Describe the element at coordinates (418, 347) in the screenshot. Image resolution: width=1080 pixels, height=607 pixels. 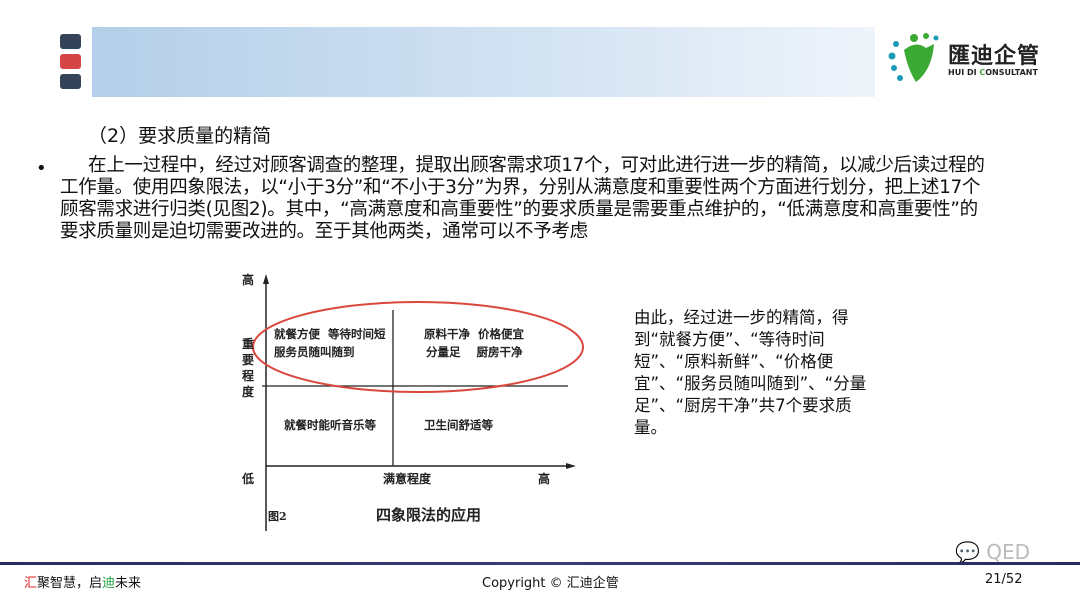
I see `highlight-ellipse` at that location.